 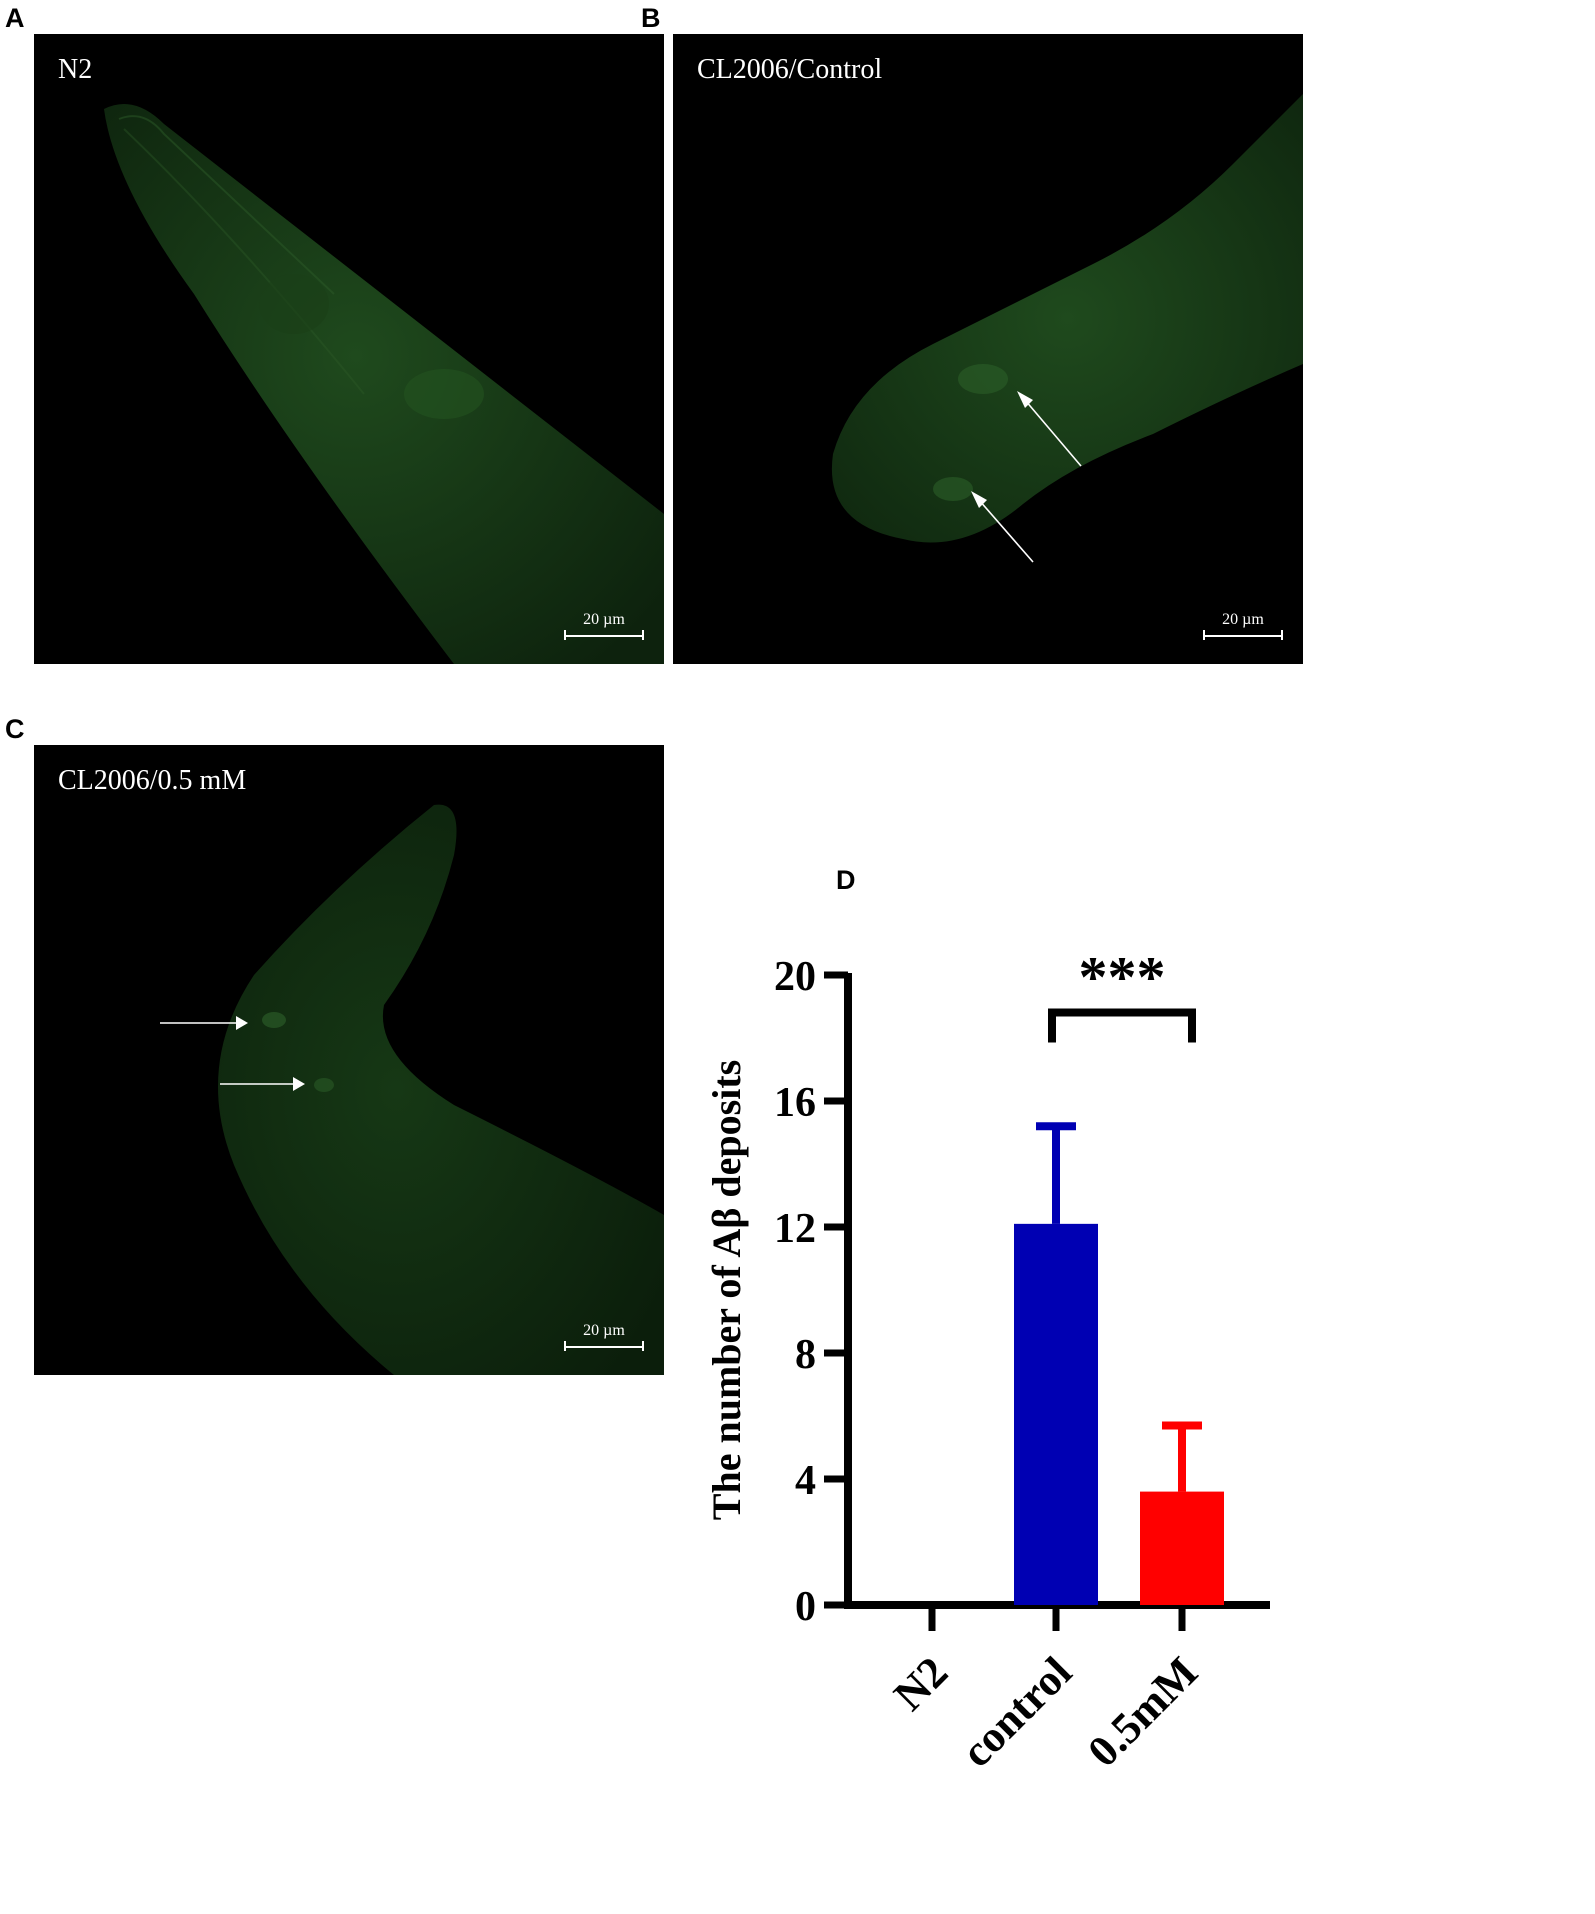 I want to click on panel-letter-a: A, so click(x=15, y=18).